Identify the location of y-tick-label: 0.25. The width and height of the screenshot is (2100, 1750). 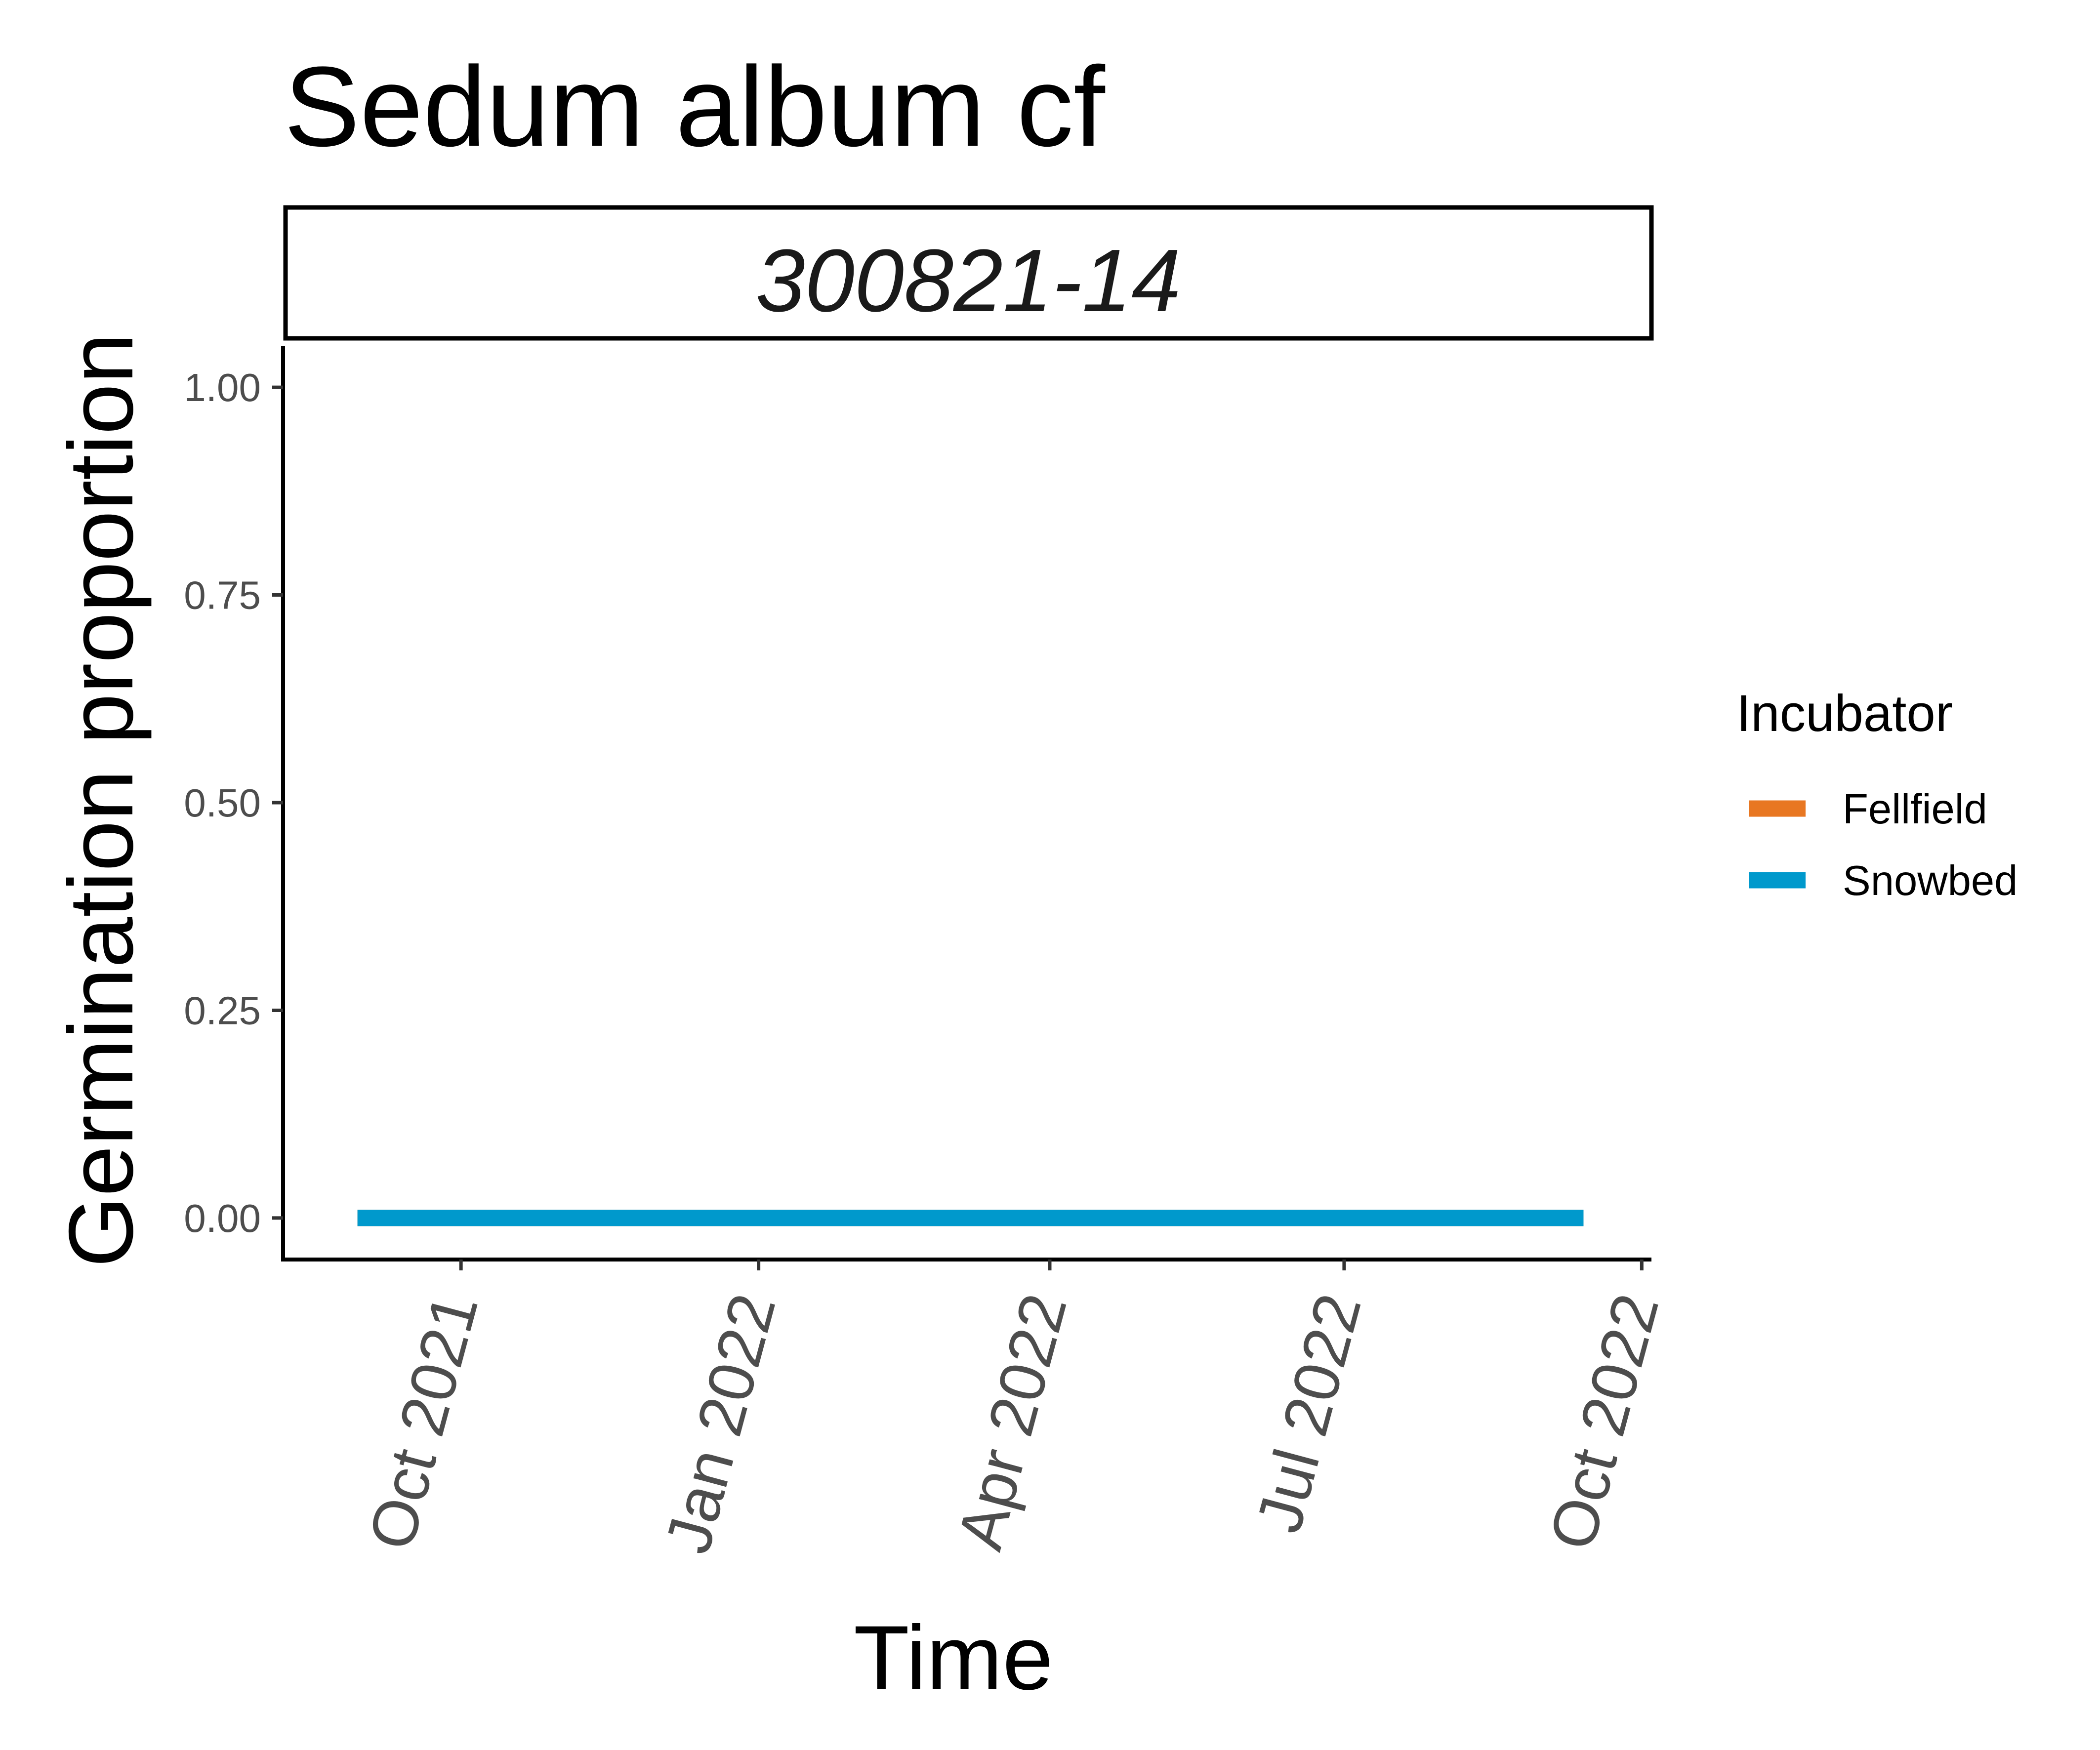
(223, 1010).